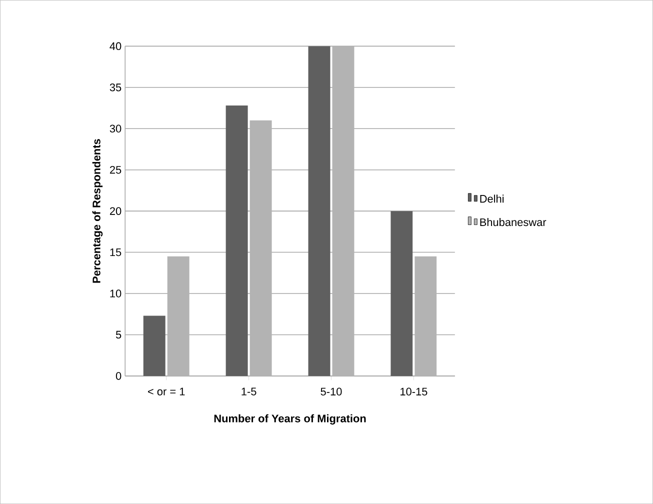  I want to click on y-tick-label: 30, so click(116, 128).